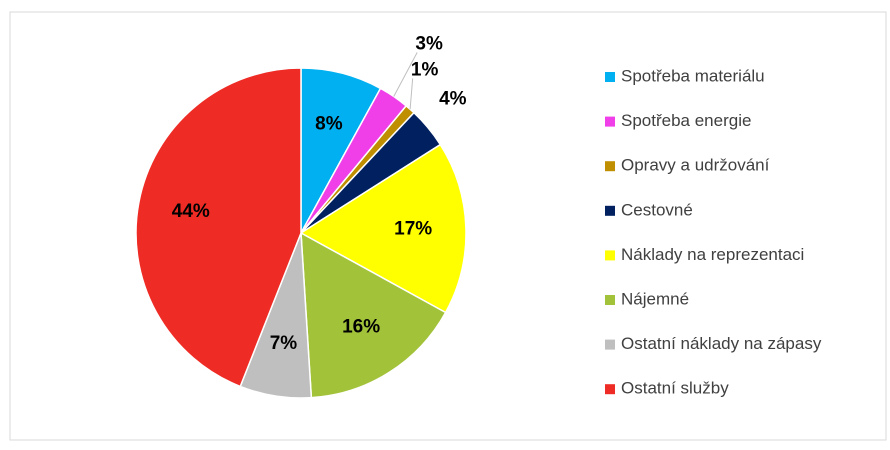  Describe the element at coordinates (675, 388) in the screenshot. I see `legend-label: Ostatní služby` at that location.